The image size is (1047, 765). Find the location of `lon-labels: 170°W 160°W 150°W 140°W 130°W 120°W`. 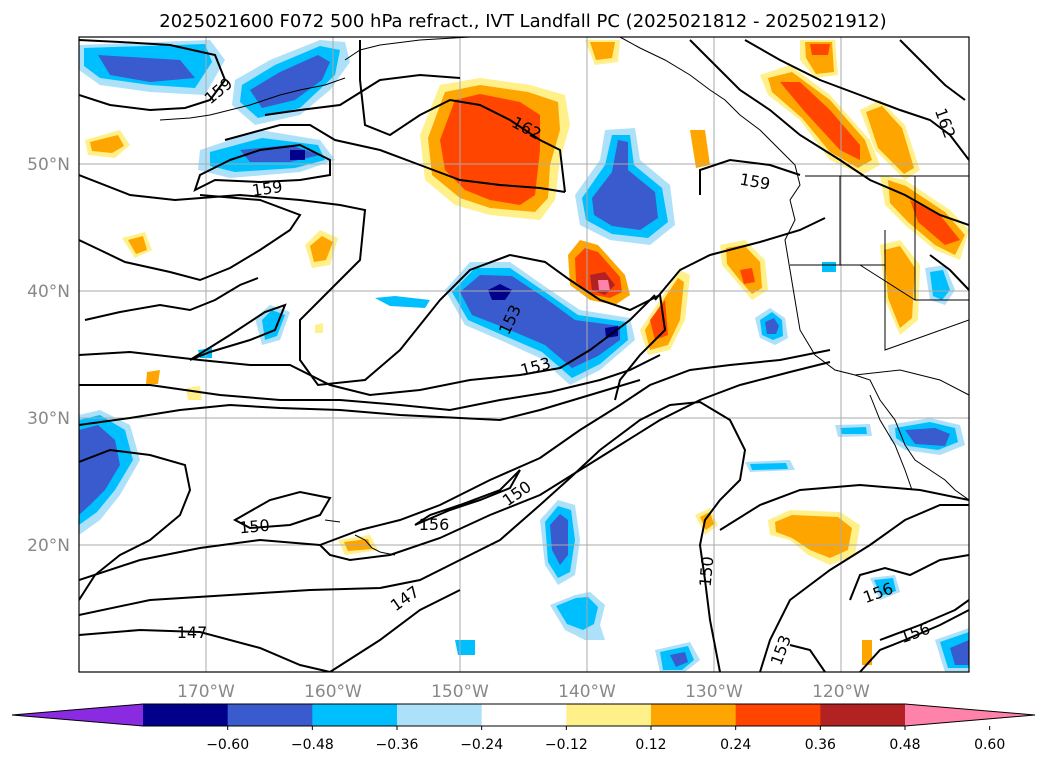

lon-labels: 170°W 160°W 150°W 140°W 130°W 120°W is located at coordinates (523, 692).